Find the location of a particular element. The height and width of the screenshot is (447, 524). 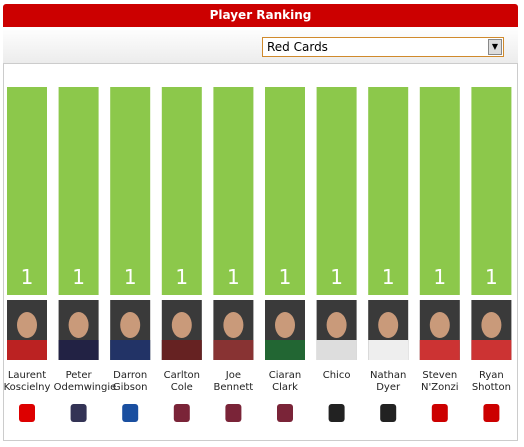

player-name: Carlton Cole is located at coordinates (181, 381).